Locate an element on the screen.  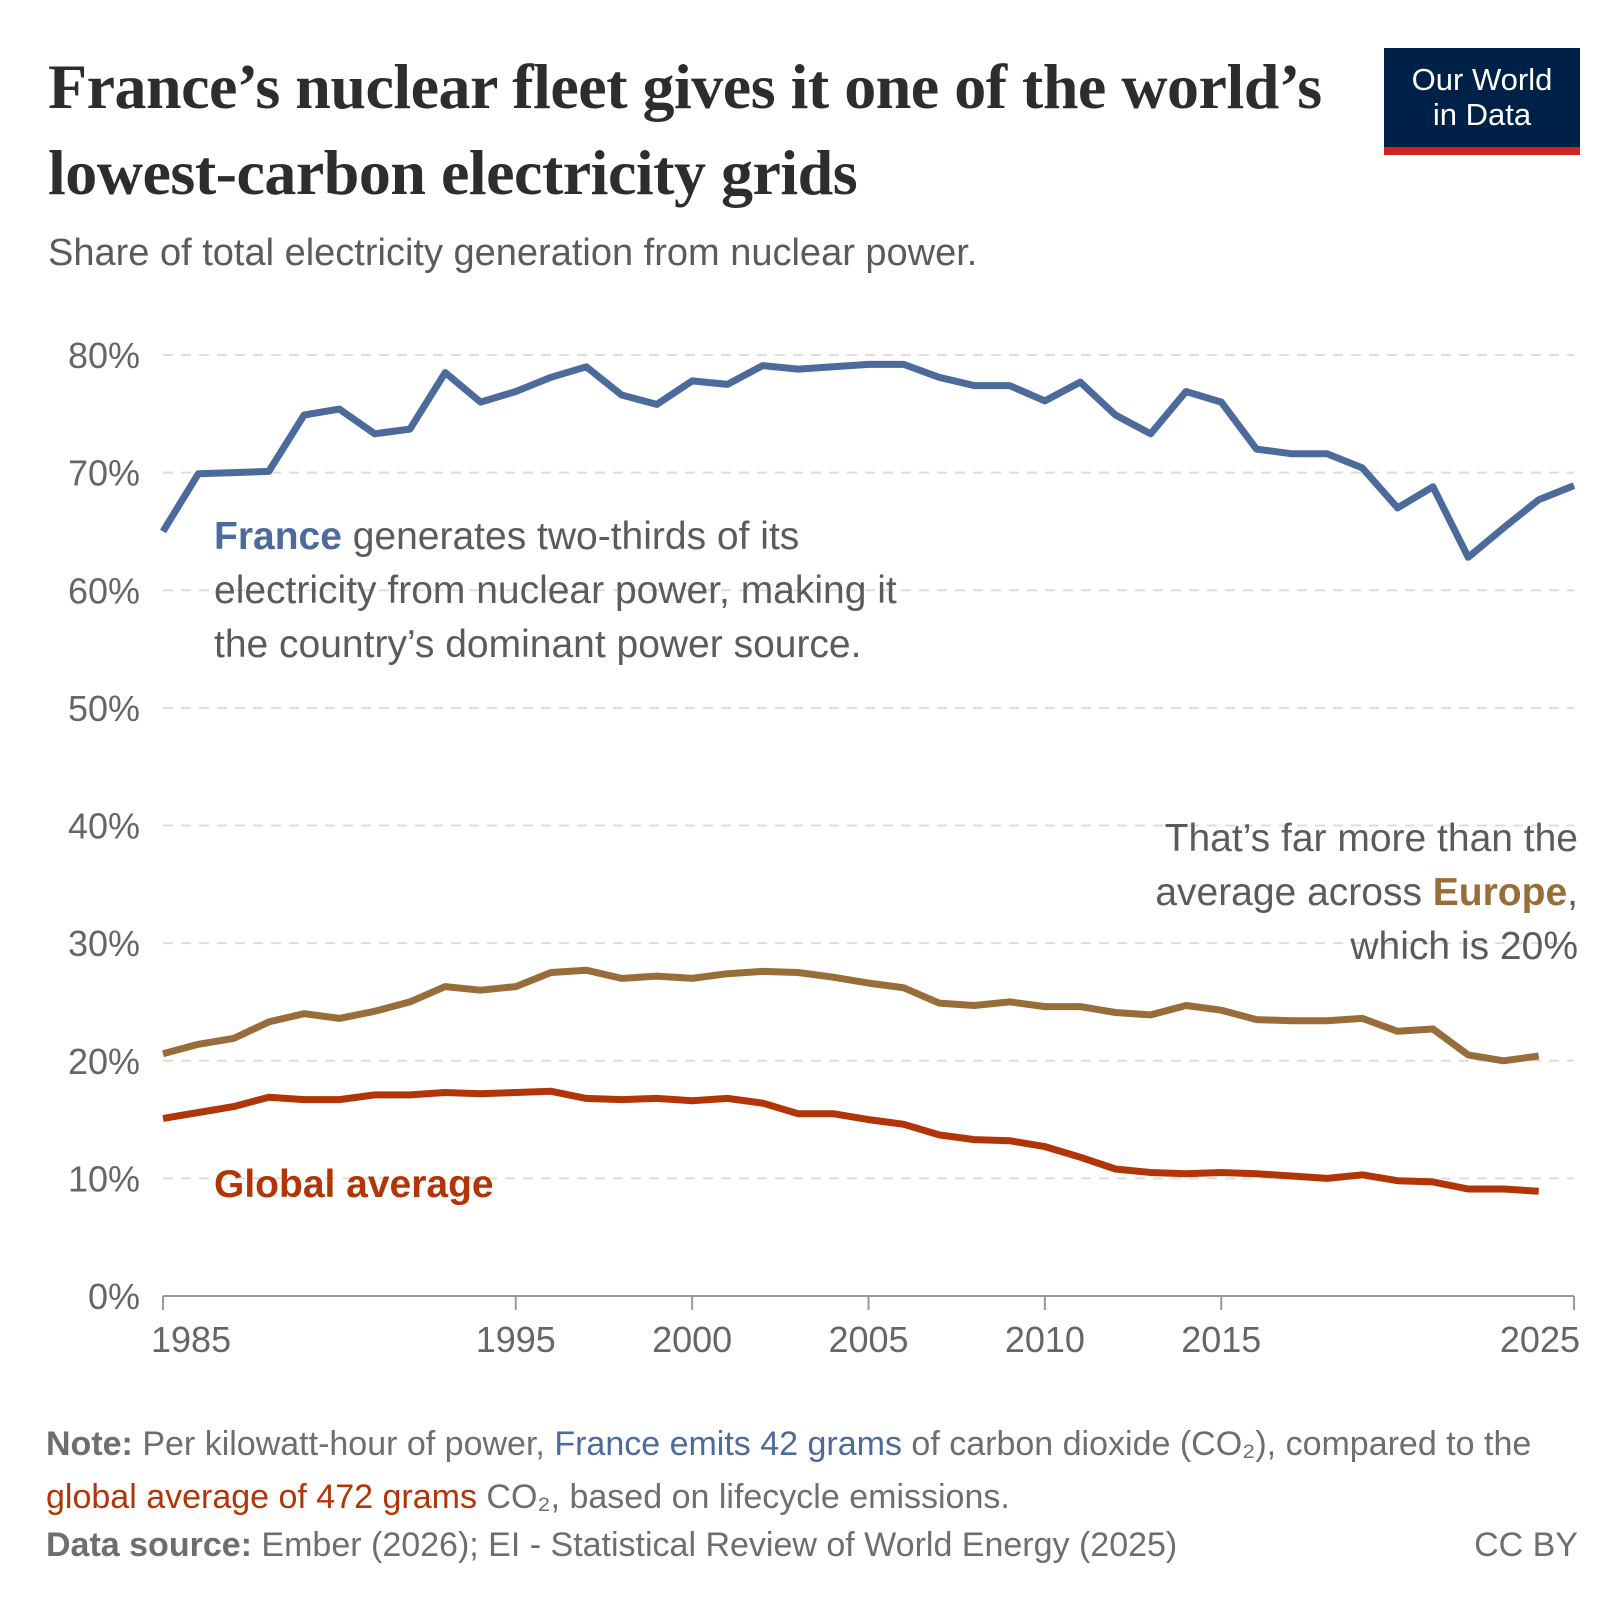
logo-bar is located at coordinates (1482, 151).